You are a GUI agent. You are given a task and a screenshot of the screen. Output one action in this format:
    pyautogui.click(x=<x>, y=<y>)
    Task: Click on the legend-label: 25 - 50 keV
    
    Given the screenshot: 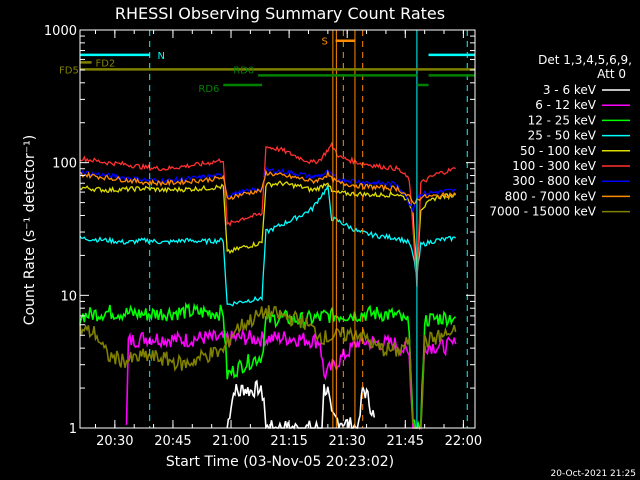 What is the action you would take?
    pyautogui.click(x=562, y=136)
    